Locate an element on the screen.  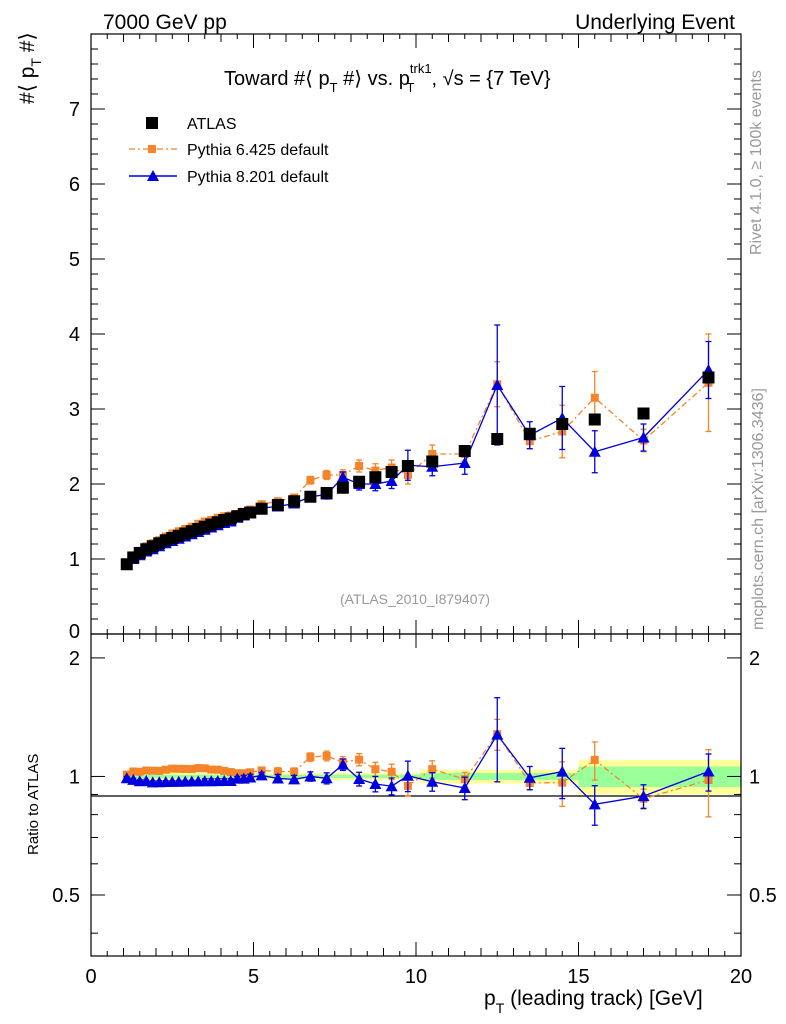
legend-label-pythia6: Pythia 6.425 default is located at coordinates (258, 150).